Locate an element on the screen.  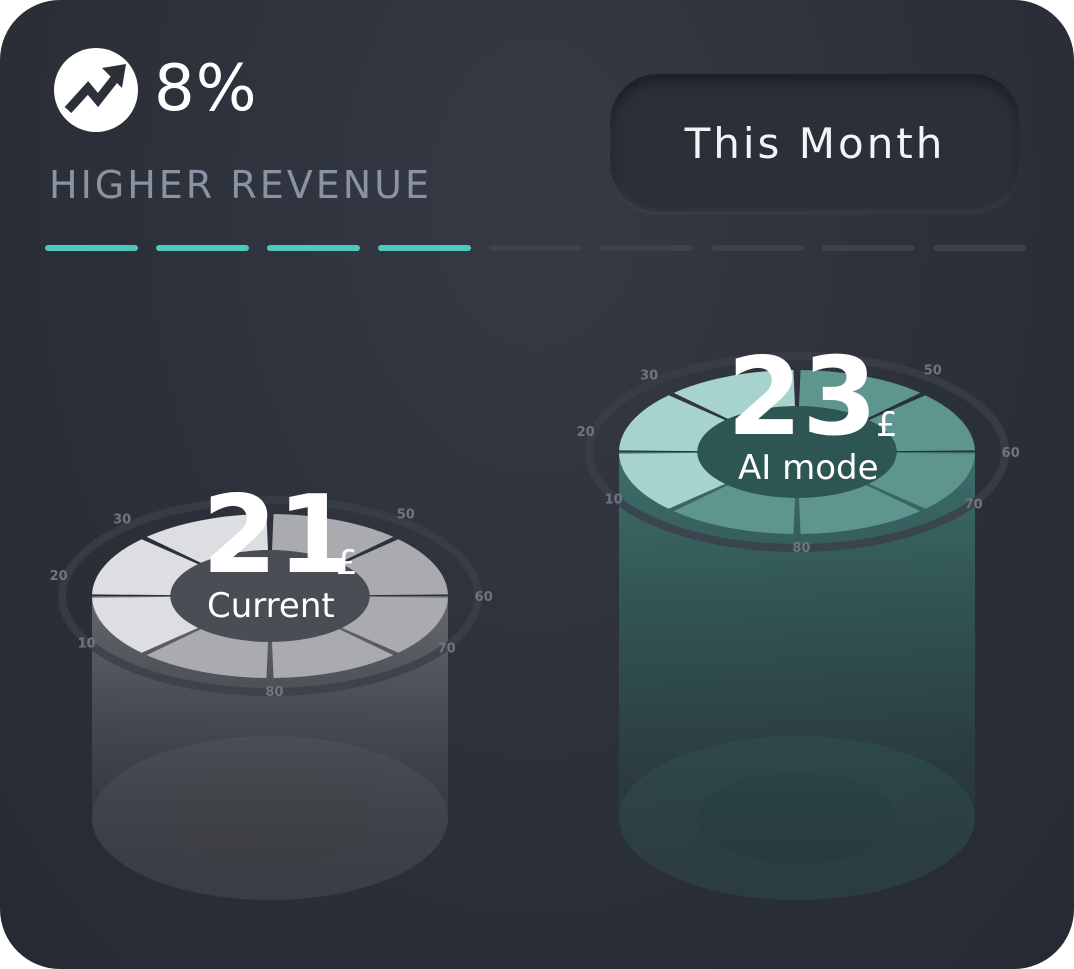
revenue-subtitle: HIGHER REVENUE is located at coordinates (240, 185).